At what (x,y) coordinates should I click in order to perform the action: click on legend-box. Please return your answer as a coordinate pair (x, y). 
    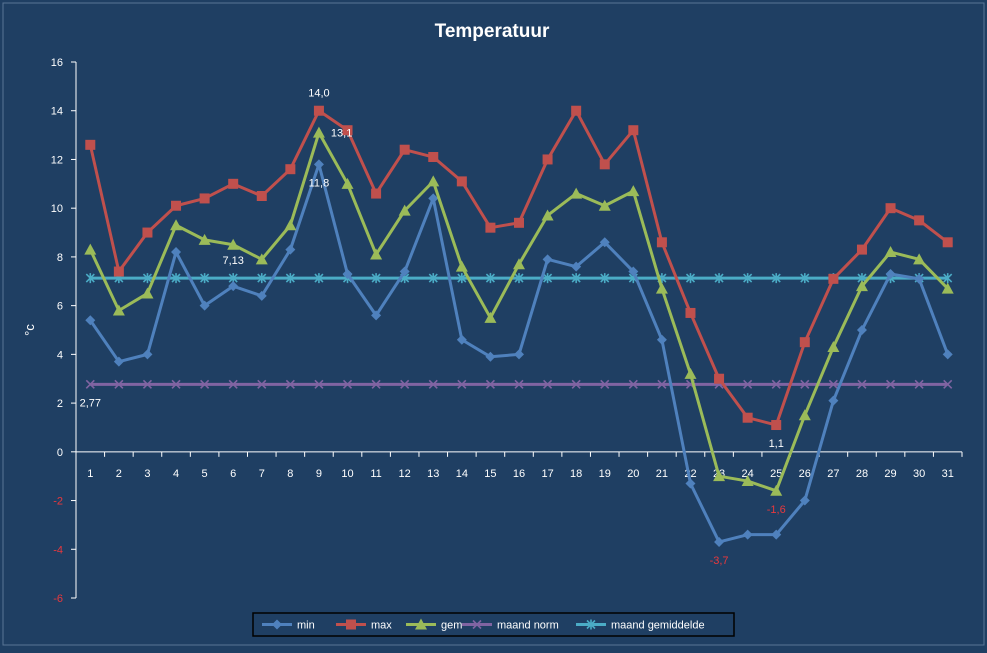
    Looking at the image, I should click on (493, 624).